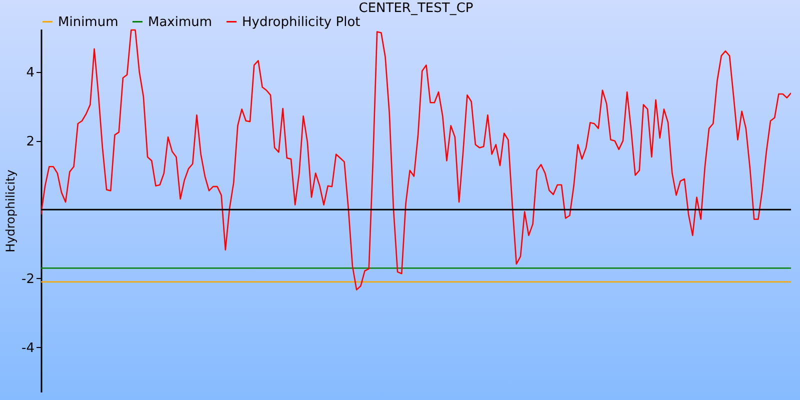 This screenshot has height=400, width=800. Describe the element at coordinates (301, 22) in the screenshot. I see `legend-label: Hydrophilicity Plot` at that location.